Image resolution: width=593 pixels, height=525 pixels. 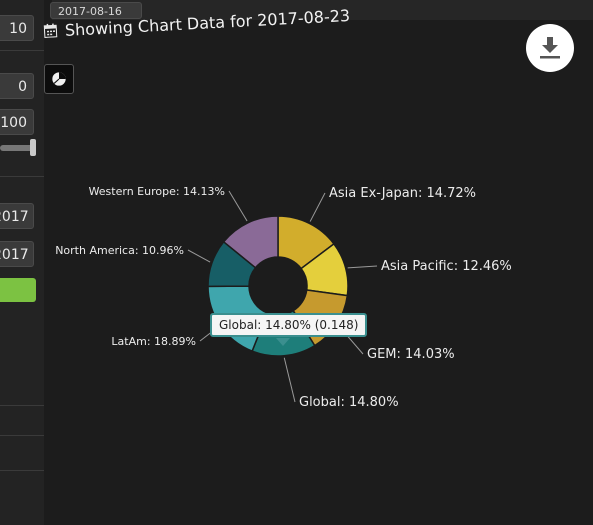 What do you see at coordinates (153, 341) in the screenshot?
I see `slice-label-latam: LatAm: 18.89%` at bounding box center [153, 341].